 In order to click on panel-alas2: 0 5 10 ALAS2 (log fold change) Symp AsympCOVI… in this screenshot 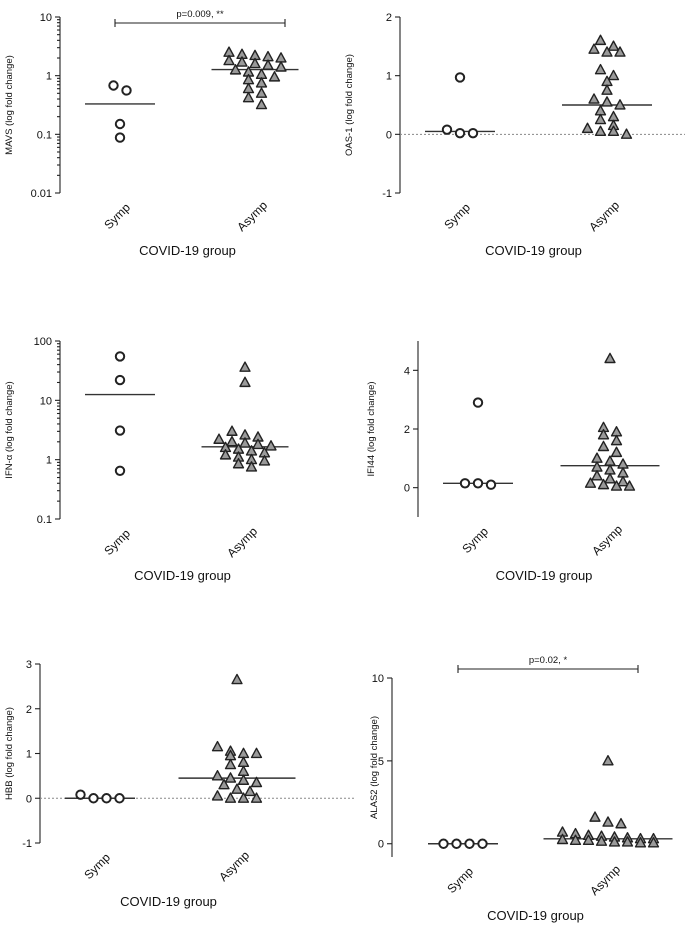, I will do `click(521, 789)`.